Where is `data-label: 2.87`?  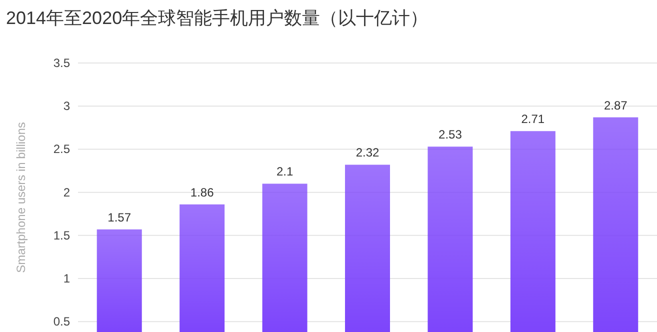
data-label: 2.87 is located at coordinates (616, 105).